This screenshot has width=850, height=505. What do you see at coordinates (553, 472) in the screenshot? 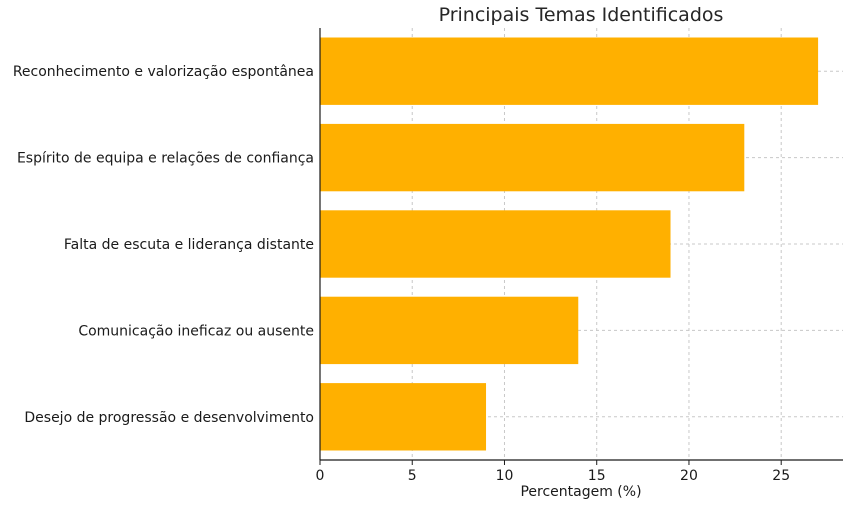
I see `x-axis-ticks: 0 5 10 15 20 25` at bounding box center [553, 472].